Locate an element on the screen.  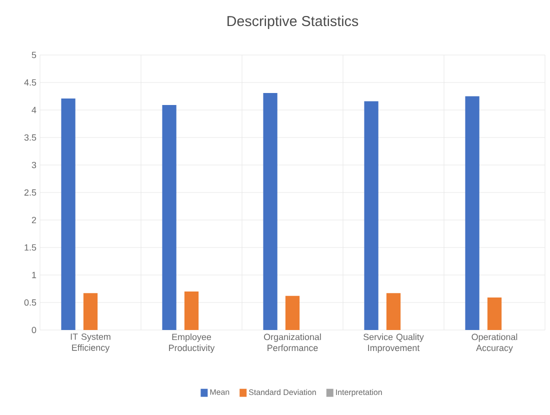
y-tick-label: 2.5 is located at coordinates (30, 192).